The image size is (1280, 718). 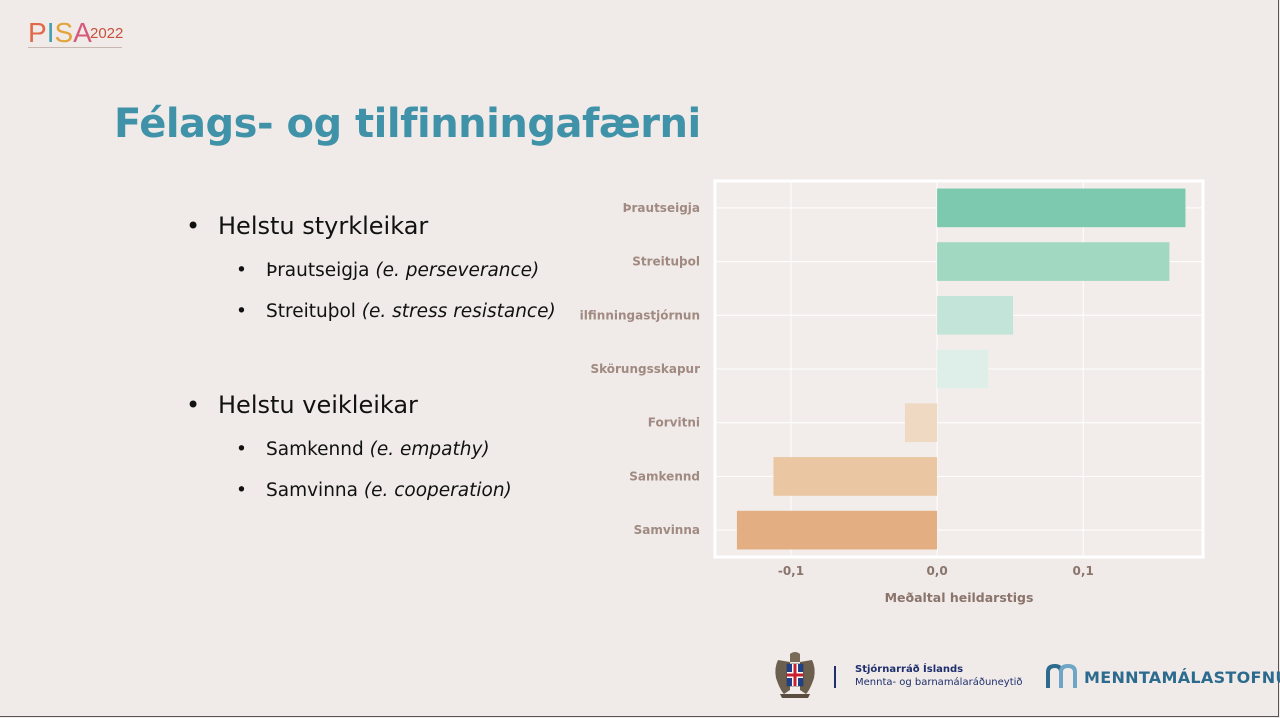 What do you see at coordinates (323, 226) in the screenshot?
I see `bullet-strengths-label: Helstu styrkleikar` at bounding box center [323, 226].